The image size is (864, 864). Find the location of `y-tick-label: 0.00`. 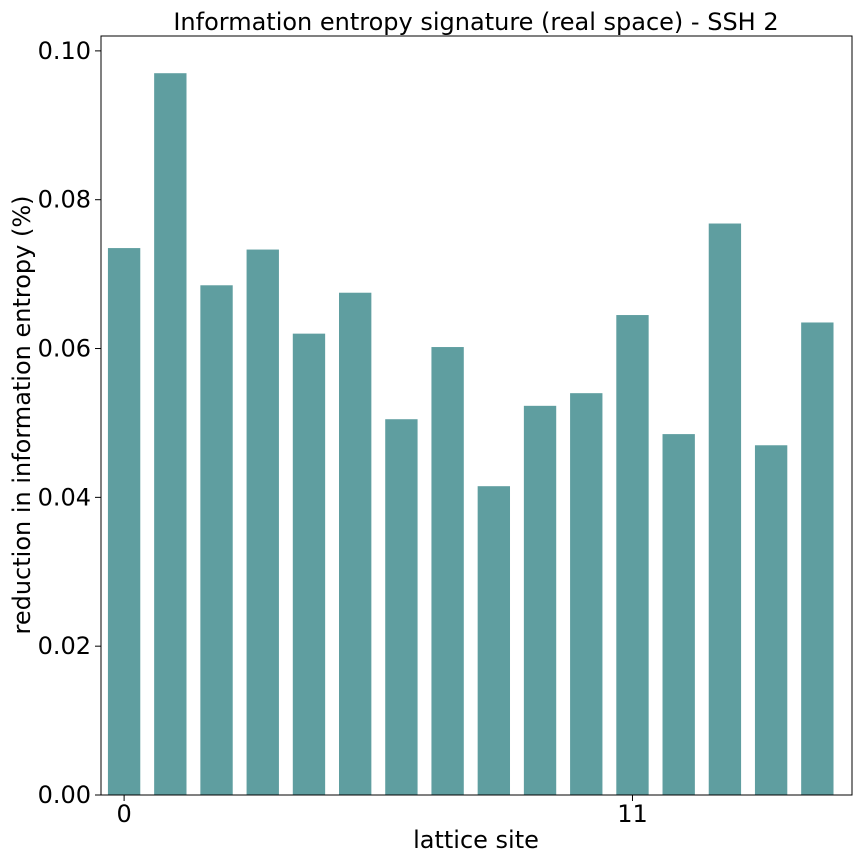

y-tick-label: 0.00 is located at coordinates (64, 795).